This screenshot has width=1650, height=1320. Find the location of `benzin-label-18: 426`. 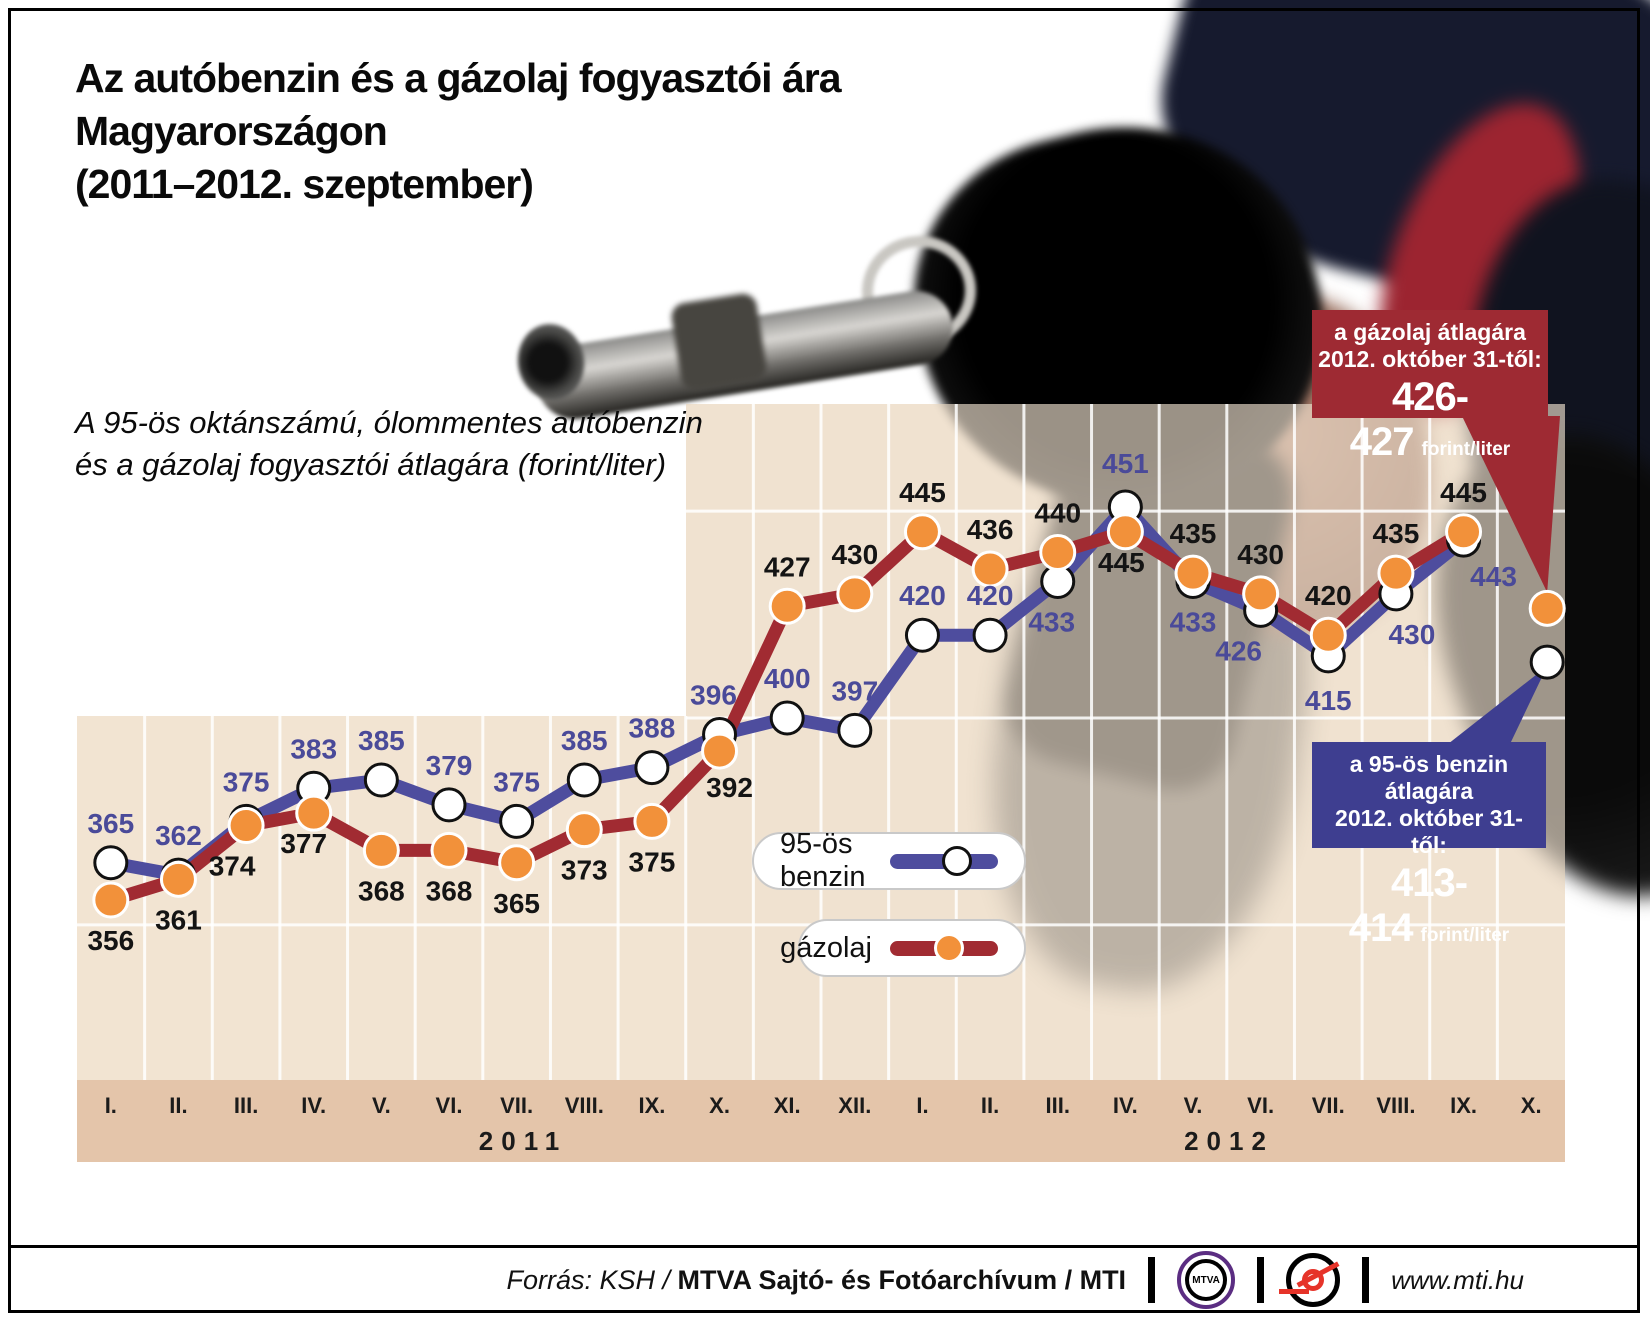

benzin-label-18: 426 is located at coordinates (1238, 650).